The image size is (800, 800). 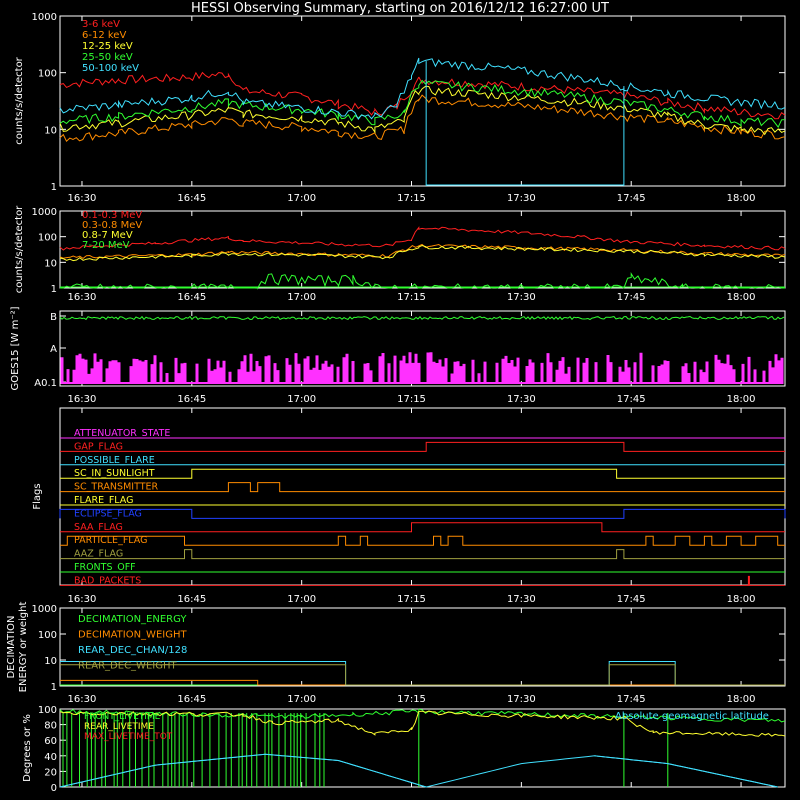 I want to click on geo-ytick-label: 40, so click(x=50, y=757).